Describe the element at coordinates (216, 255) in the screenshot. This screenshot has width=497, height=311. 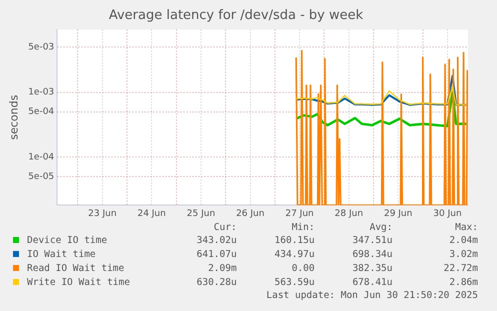
I see `text: 641.07u` at that location.